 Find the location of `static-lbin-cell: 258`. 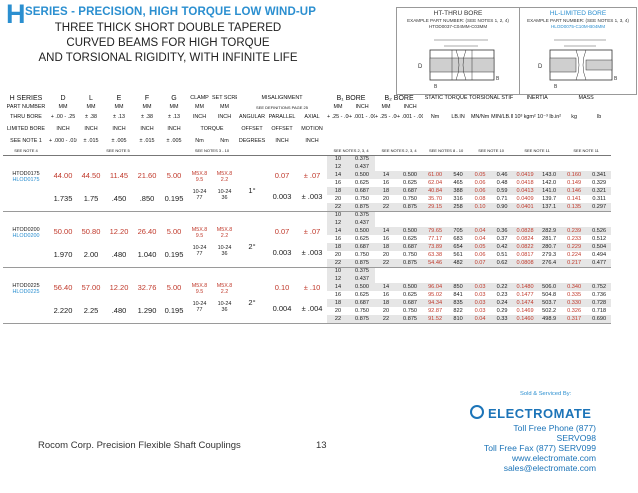

static-lbin-cell: 258 is located at coordinates (458, 207).